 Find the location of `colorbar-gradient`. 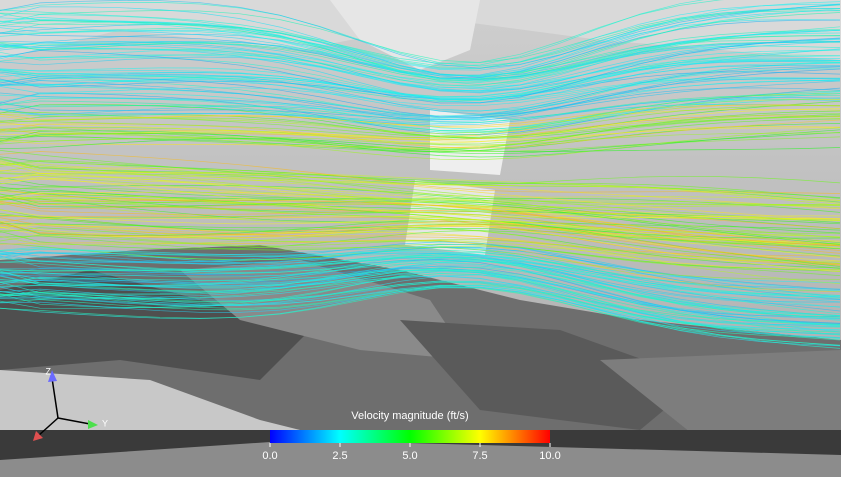

colorbar-gradient is located at coordinates (410, 436).